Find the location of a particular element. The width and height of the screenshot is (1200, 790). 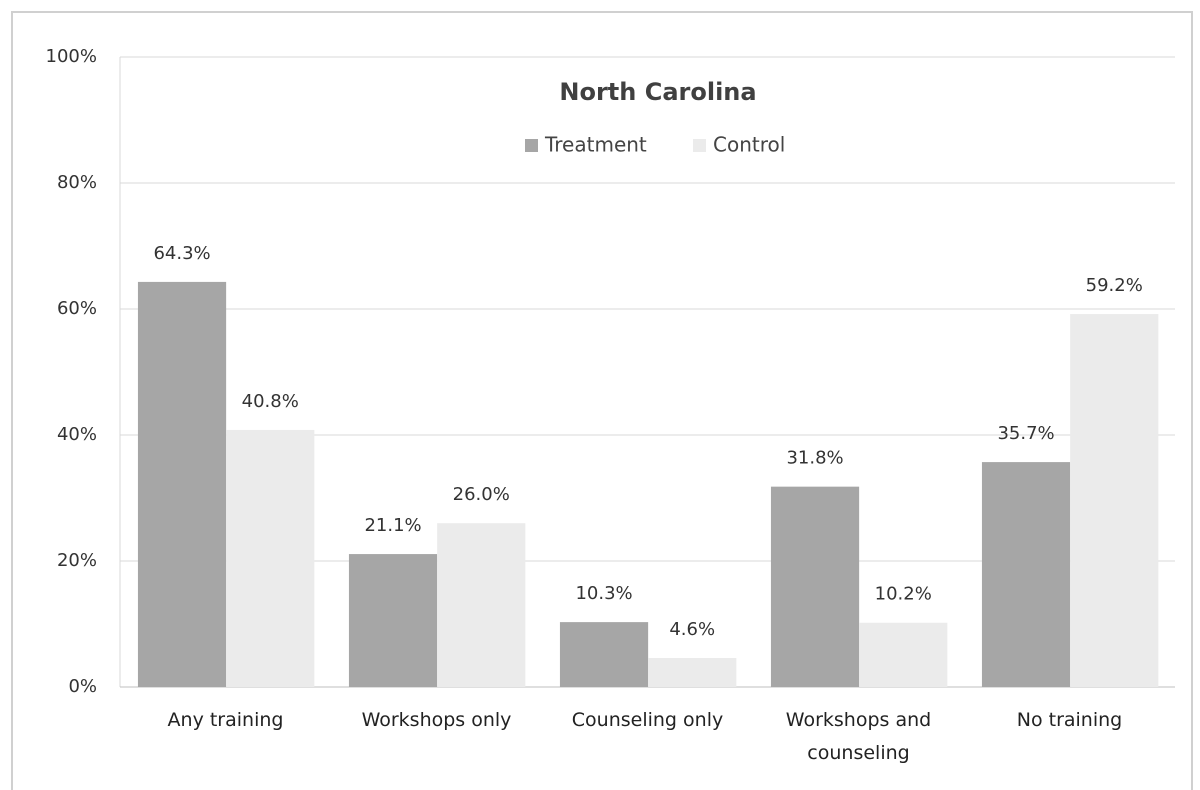

value-label: 35.7% is located at coordinates (1025, 433).